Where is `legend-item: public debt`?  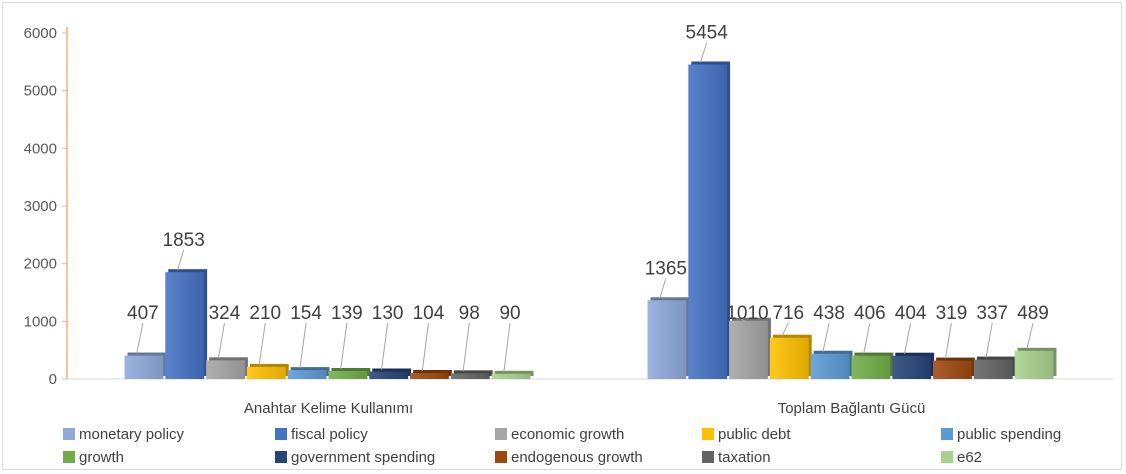
legend-item: public debt is located at coordinates (821, 434).